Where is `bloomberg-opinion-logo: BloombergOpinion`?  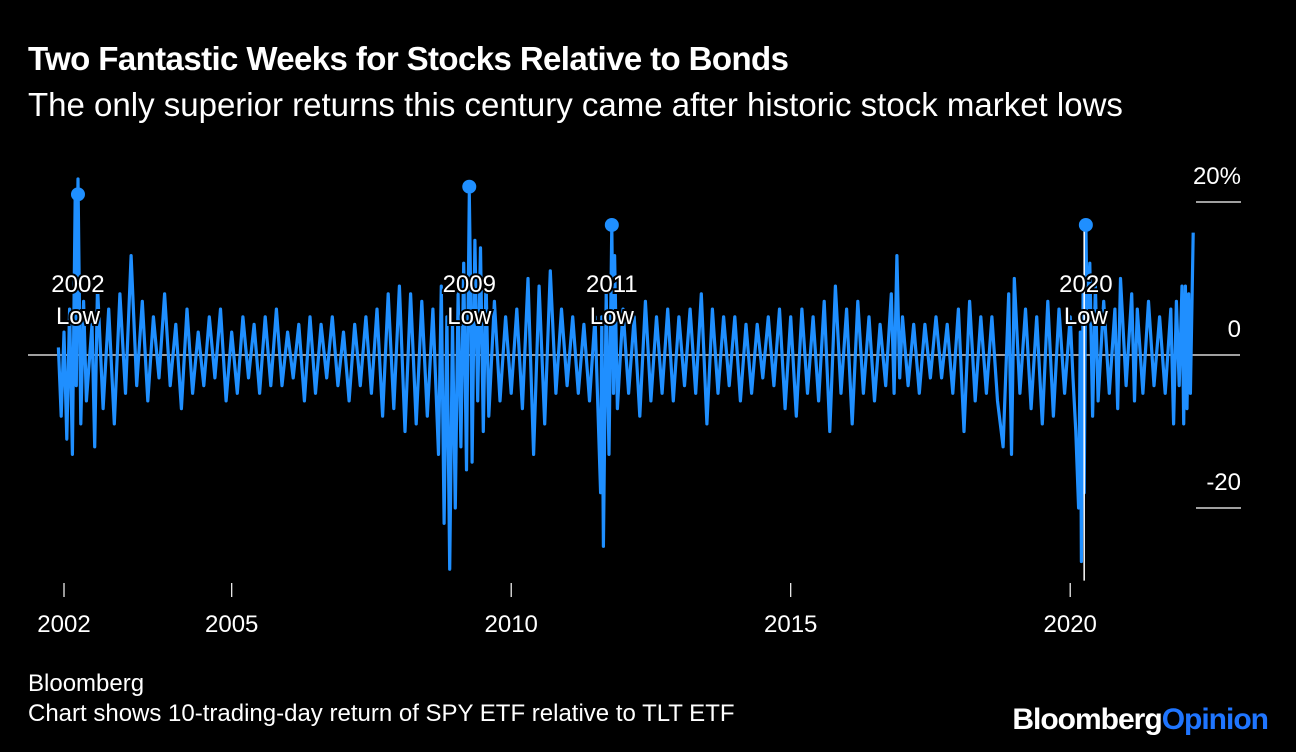 bloomberg-opinion-logo: BloombergOpinion is located at coordinates (1140, 720).